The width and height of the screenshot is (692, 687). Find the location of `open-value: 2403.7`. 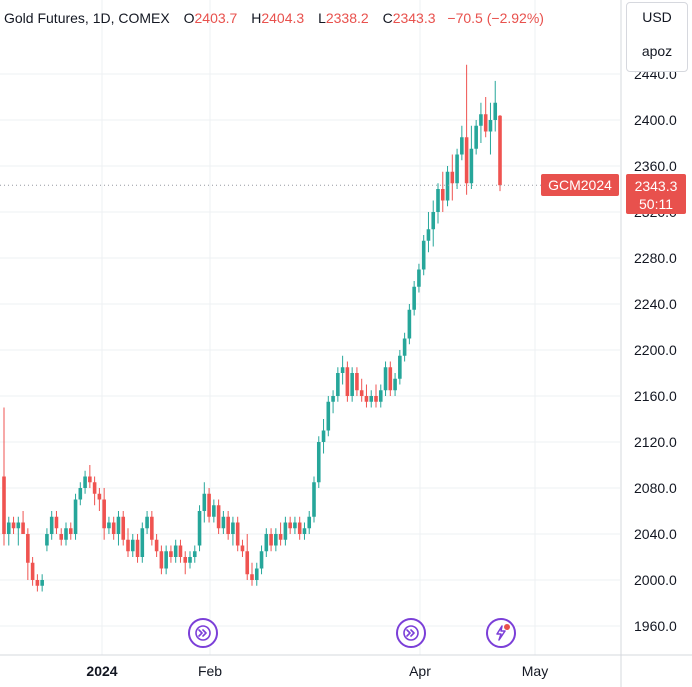

open-value: 2403.7 is located at coordinates (216, 18).